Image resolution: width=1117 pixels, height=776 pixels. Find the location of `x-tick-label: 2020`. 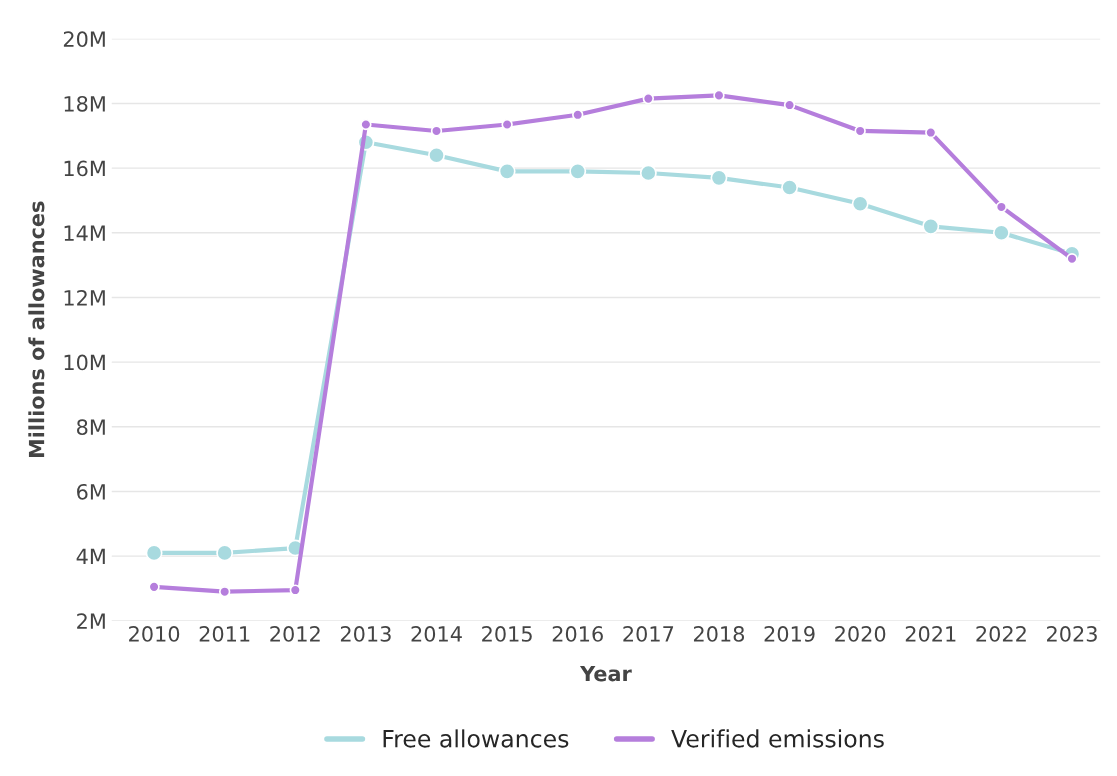

x-tick-label: 2020 is located at coordinates (860, 634).